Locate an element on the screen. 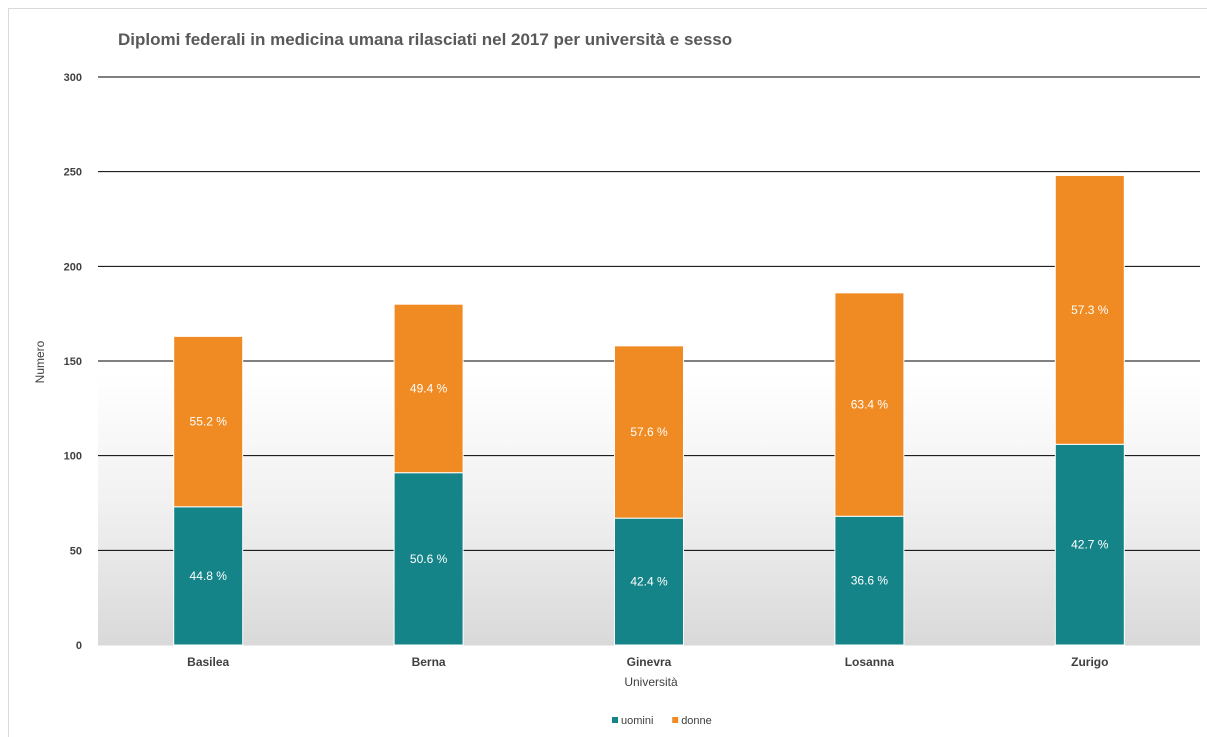 This screenshot has width=1207, height=737. data-label: 42.7 % is located at coordinates (1090, 545).